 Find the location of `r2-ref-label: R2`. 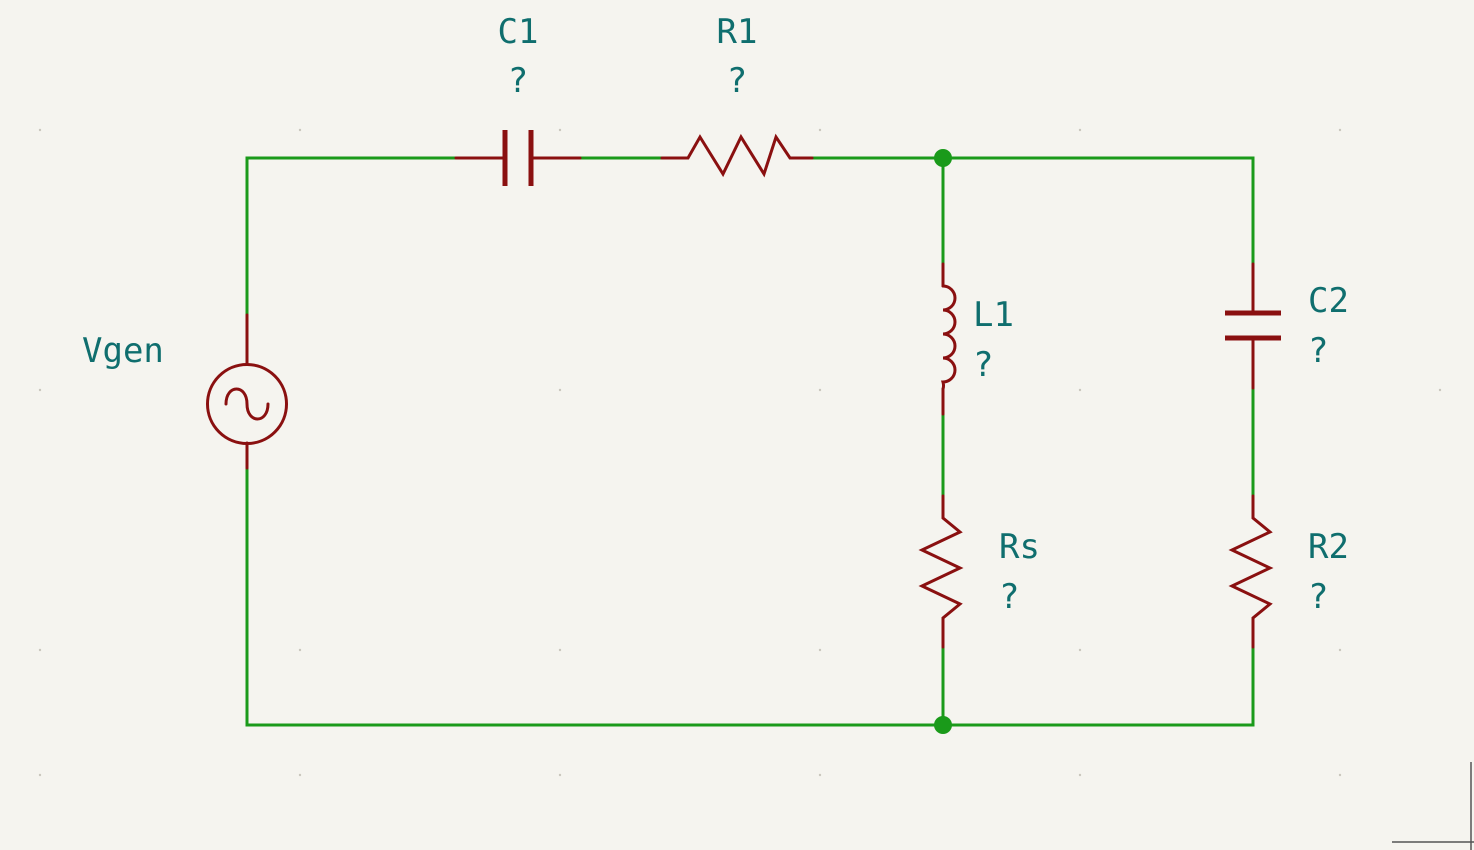

r2-ref-label: R2 is located at coordinates (1328, 547).